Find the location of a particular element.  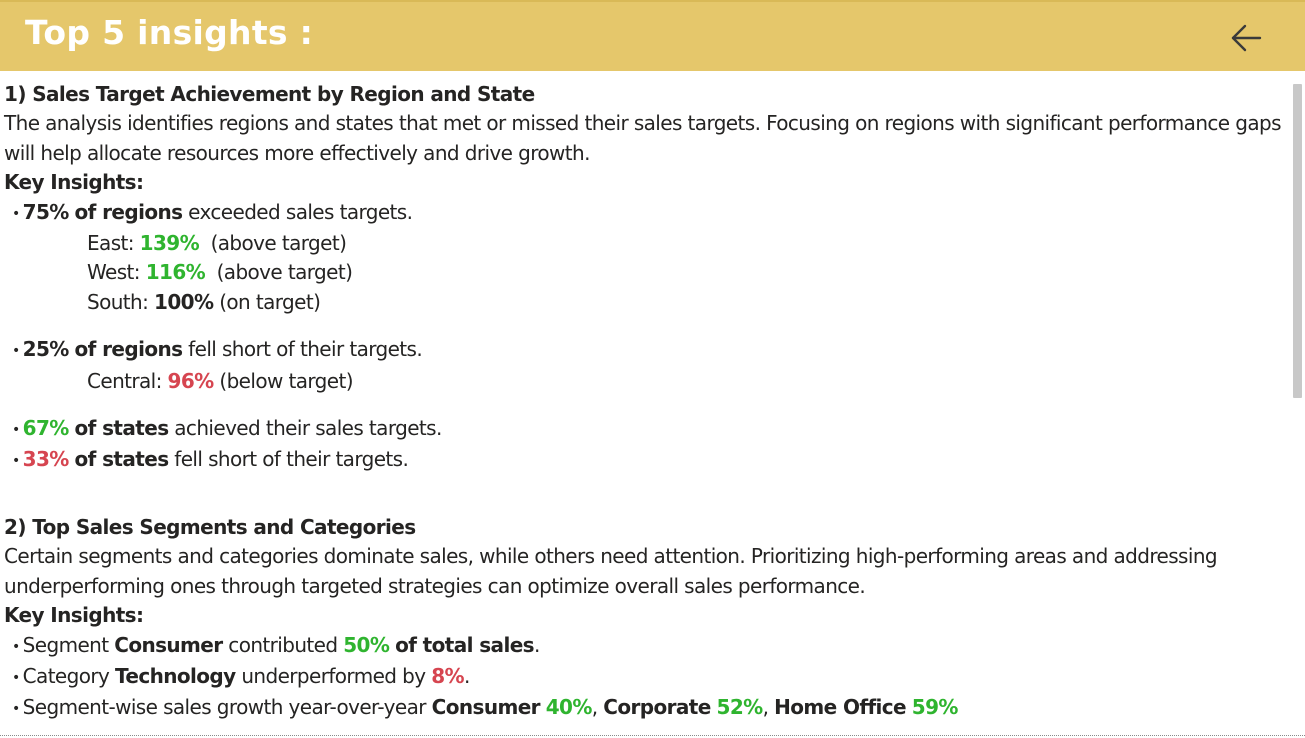

list-subitem: West: 116% (above target) is located at coordinates (220, 272).